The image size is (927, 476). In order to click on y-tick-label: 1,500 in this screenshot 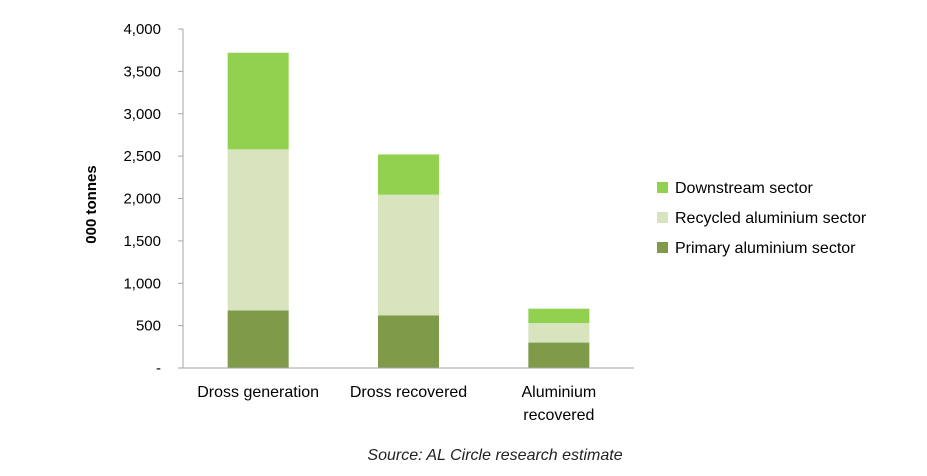, I will do `click(142, 241)`.